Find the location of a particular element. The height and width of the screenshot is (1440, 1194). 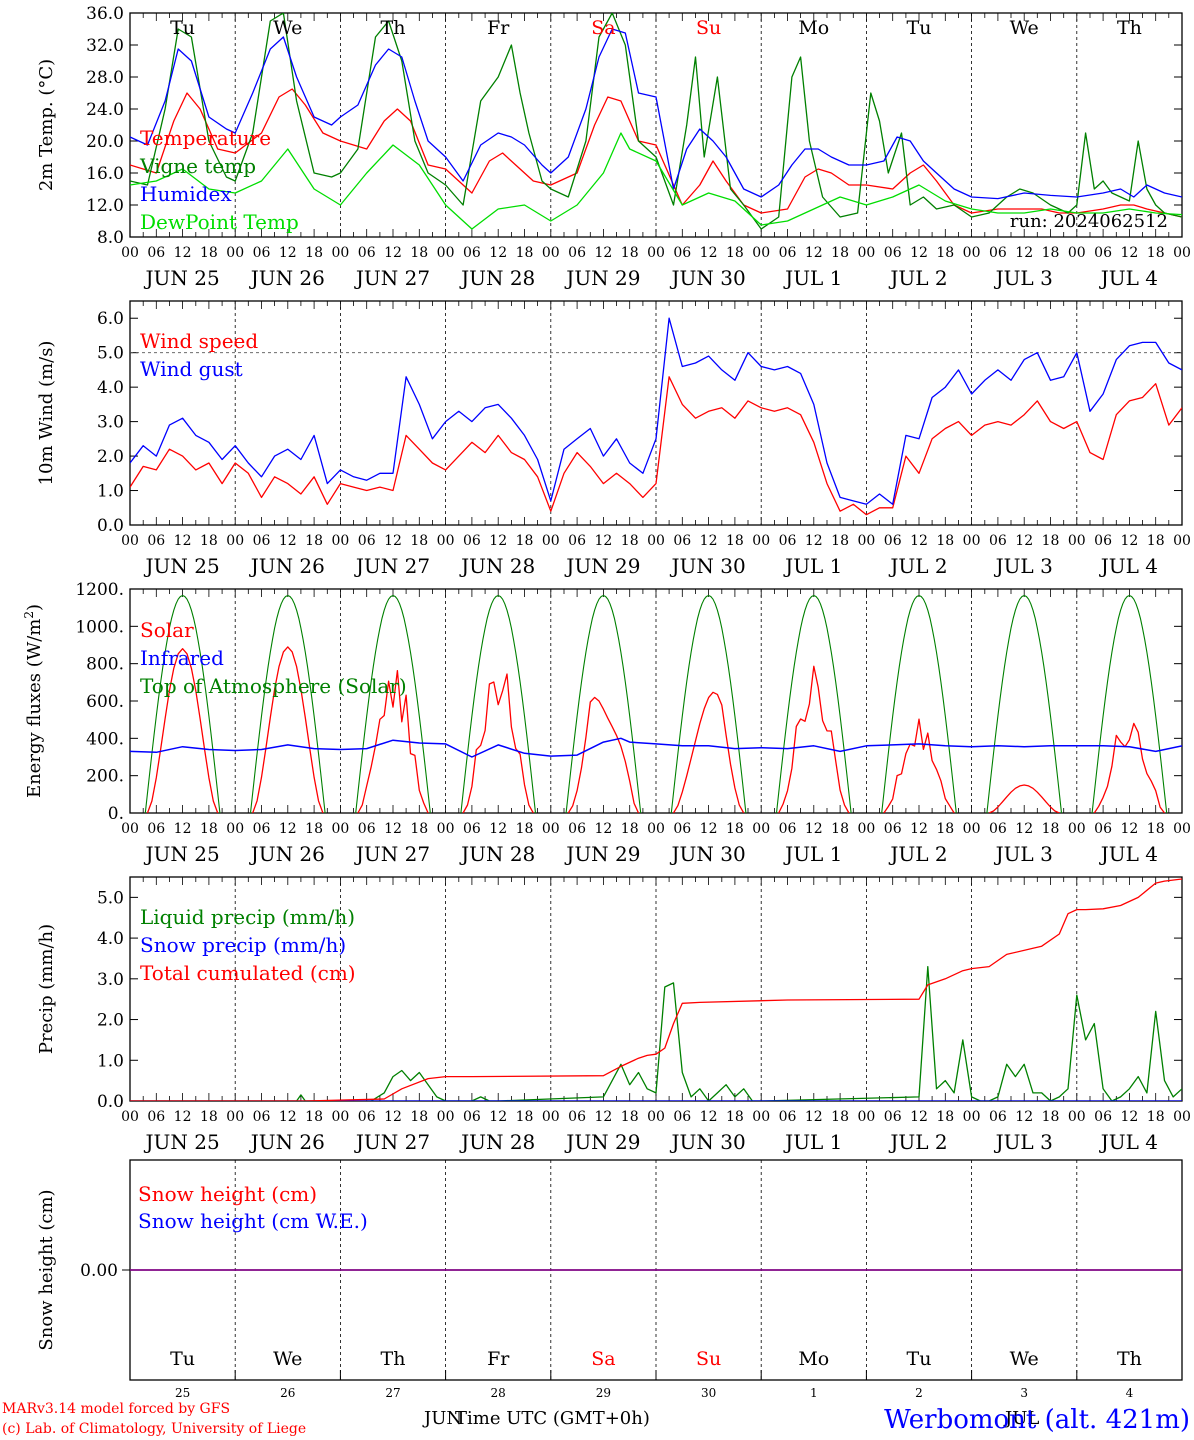

weekday-label: We is located at coordinates (1024, 1359).